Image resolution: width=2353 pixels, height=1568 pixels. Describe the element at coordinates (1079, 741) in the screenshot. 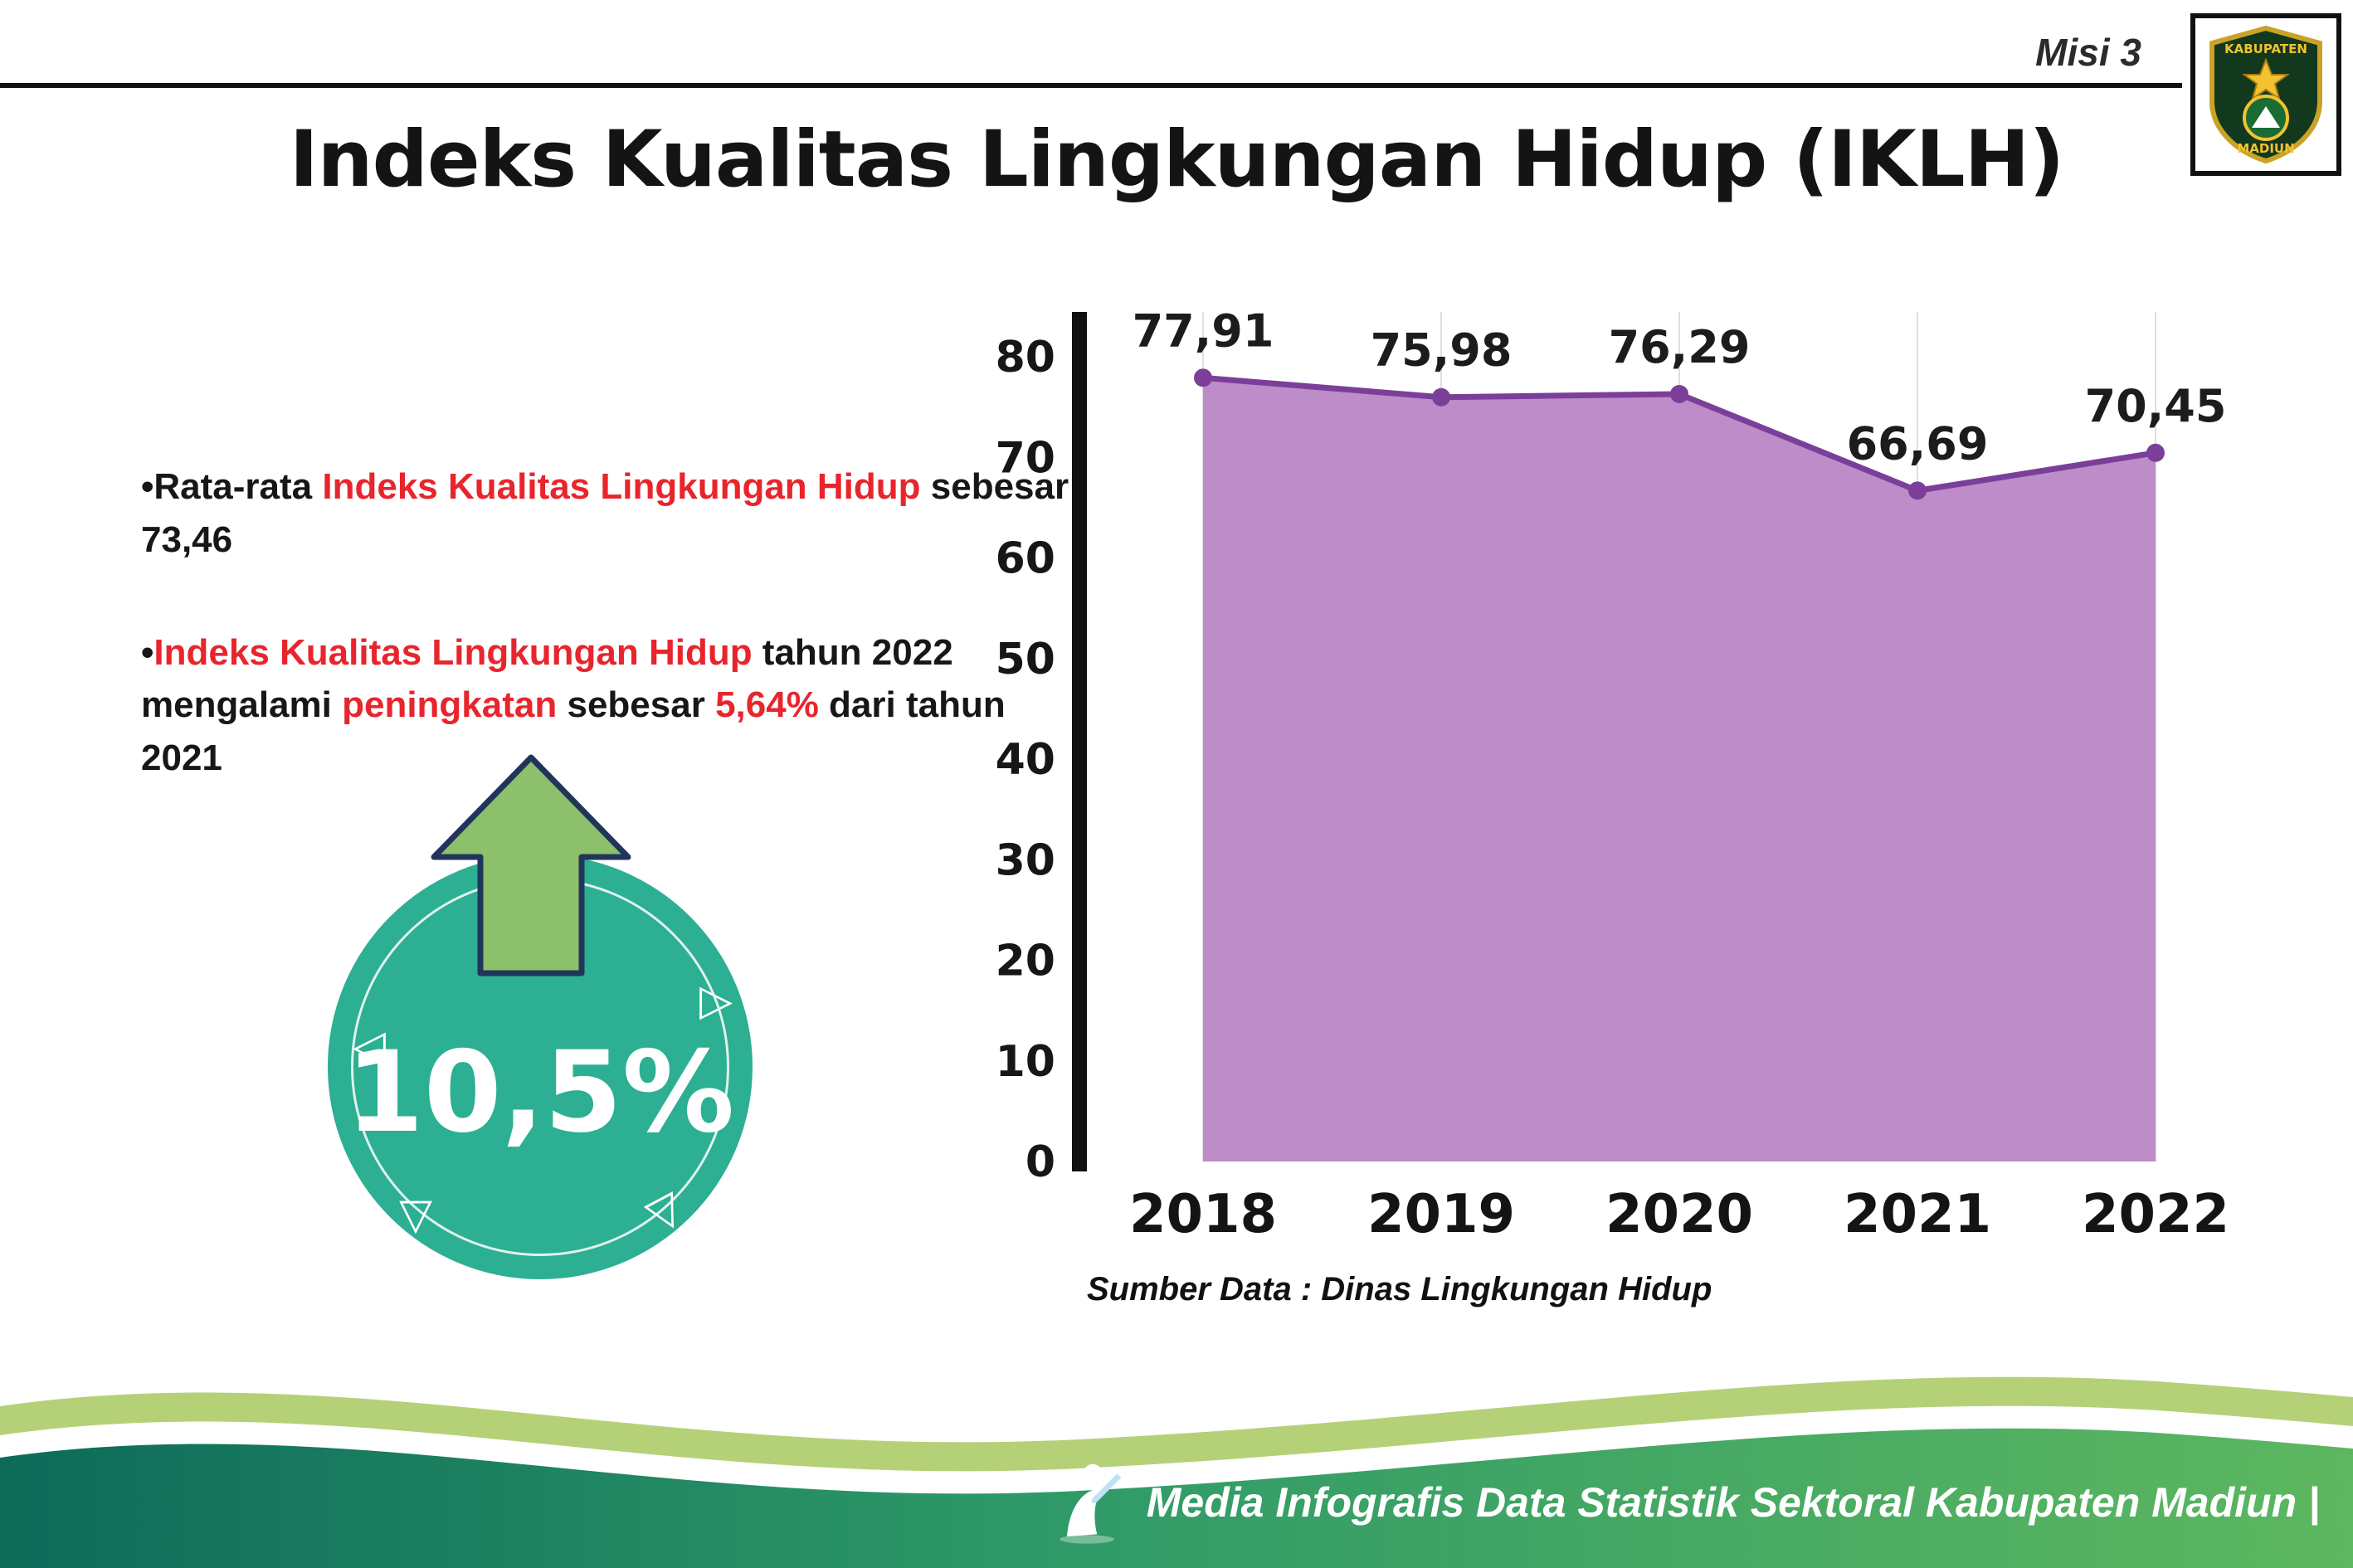

I see `y-axis` at that location.